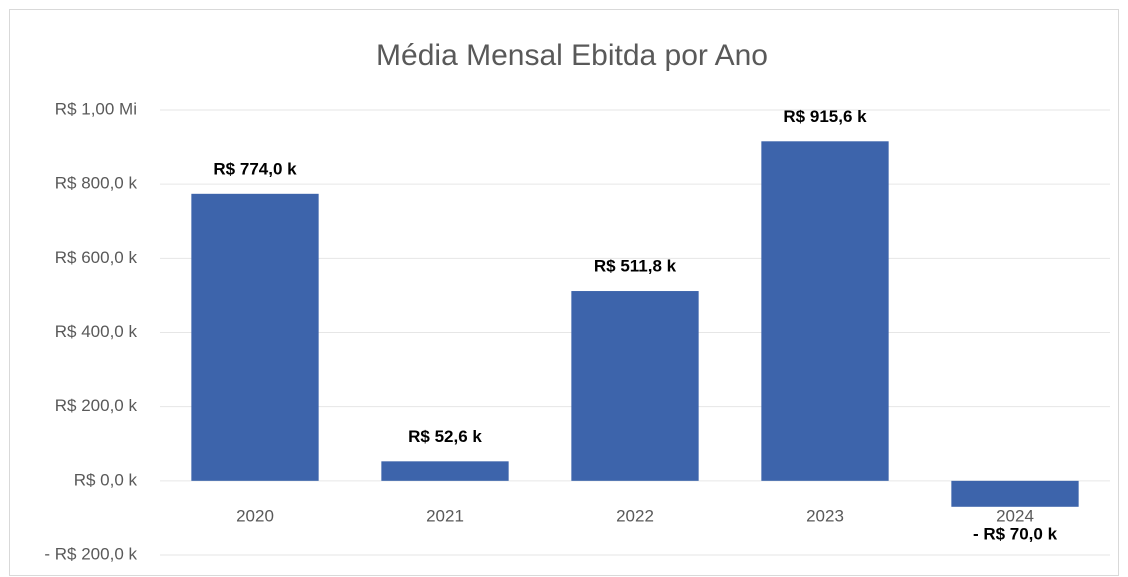 This screenshot has height=577, width=1128. Describe the element at coordinates (825, 116) in the screenshot. I see `data-label: R$ 915,6 k` at that location.